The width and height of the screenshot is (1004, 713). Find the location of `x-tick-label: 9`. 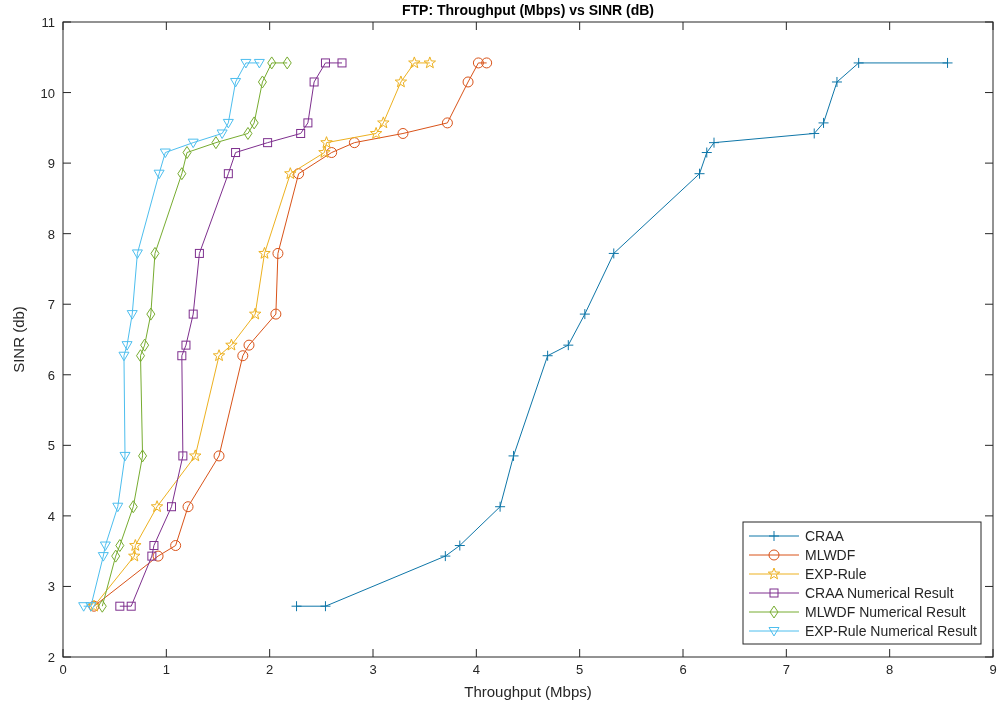

x-tick-label: 9 is located at coordinates (993, 669).